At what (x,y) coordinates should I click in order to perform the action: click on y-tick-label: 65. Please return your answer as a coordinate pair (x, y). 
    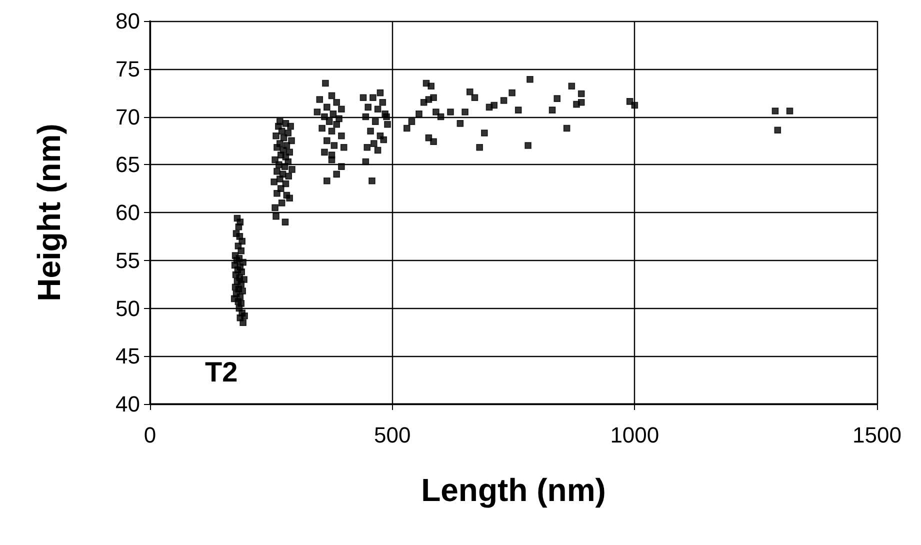
    Looking at the image, I should click on (128, 165).